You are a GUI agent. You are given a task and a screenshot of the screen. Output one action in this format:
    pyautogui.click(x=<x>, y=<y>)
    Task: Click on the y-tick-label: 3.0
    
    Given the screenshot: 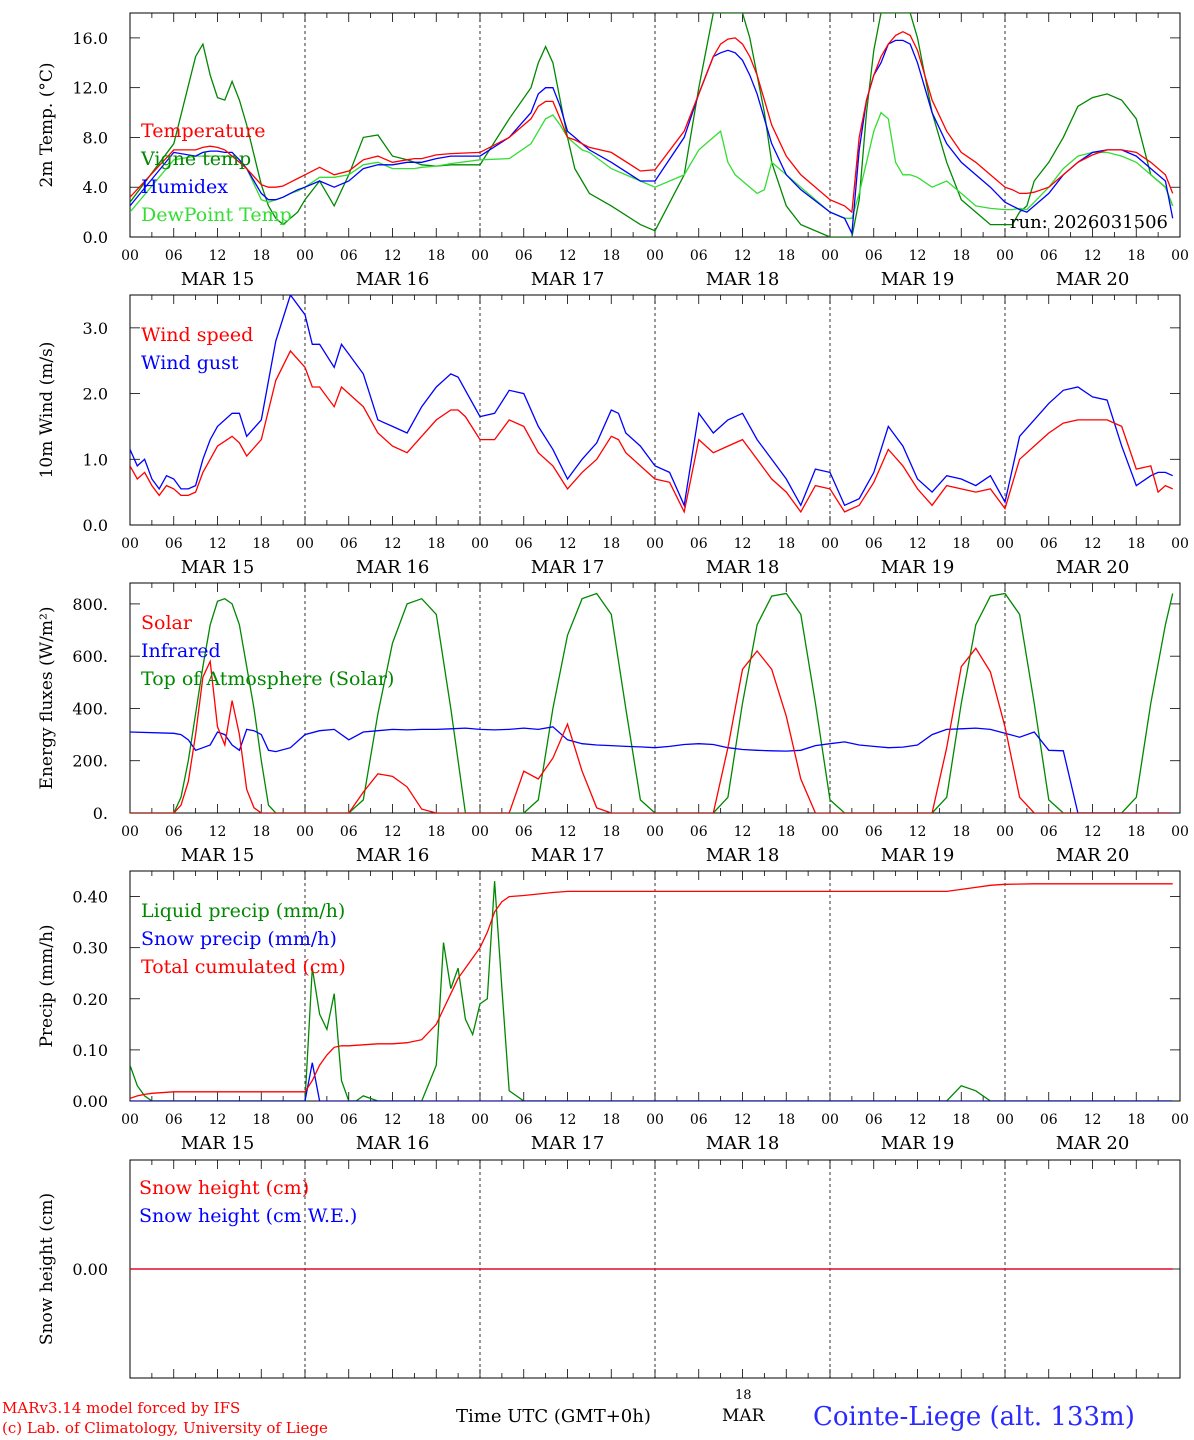 What is the action you would take?
    pyautogui.click(x=95, y=328)
    